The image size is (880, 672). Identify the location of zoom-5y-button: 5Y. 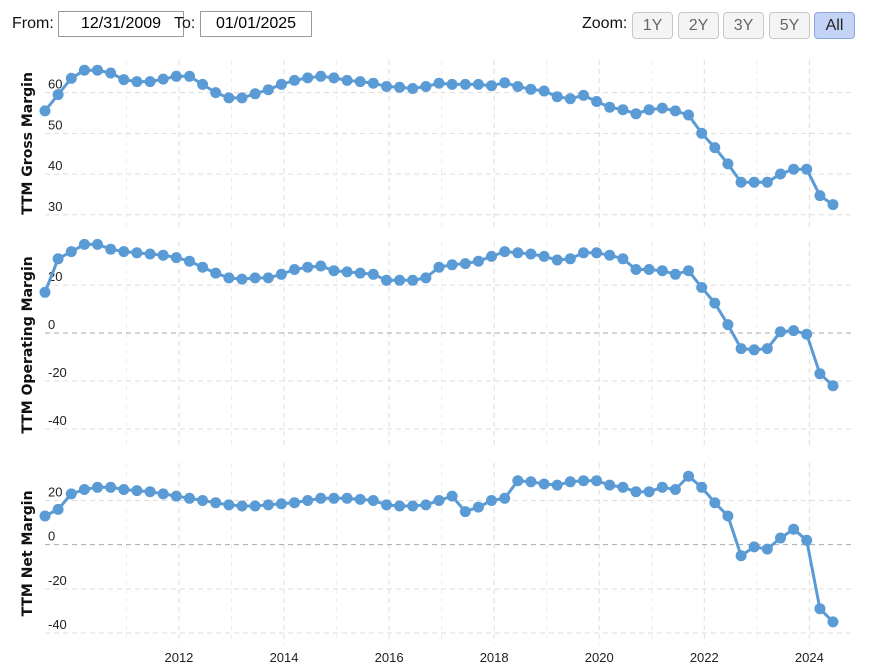
(789, 25).